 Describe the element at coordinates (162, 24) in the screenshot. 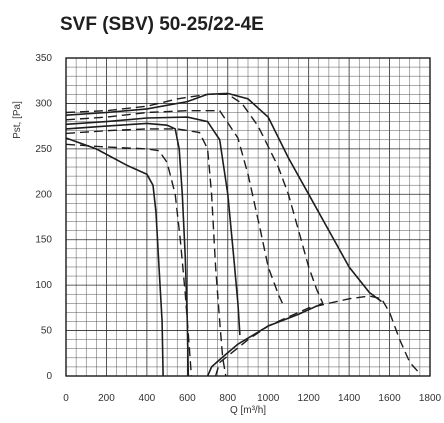

I see `chart-title: SVF (SBV) 50-25/22-4E` at that location.